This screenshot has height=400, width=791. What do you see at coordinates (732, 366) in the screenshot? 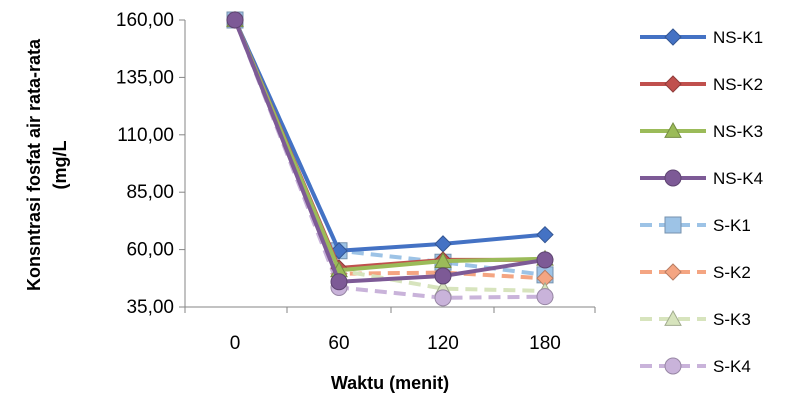
I see `legend-label: S-K4` at bounding box center [732, 366].